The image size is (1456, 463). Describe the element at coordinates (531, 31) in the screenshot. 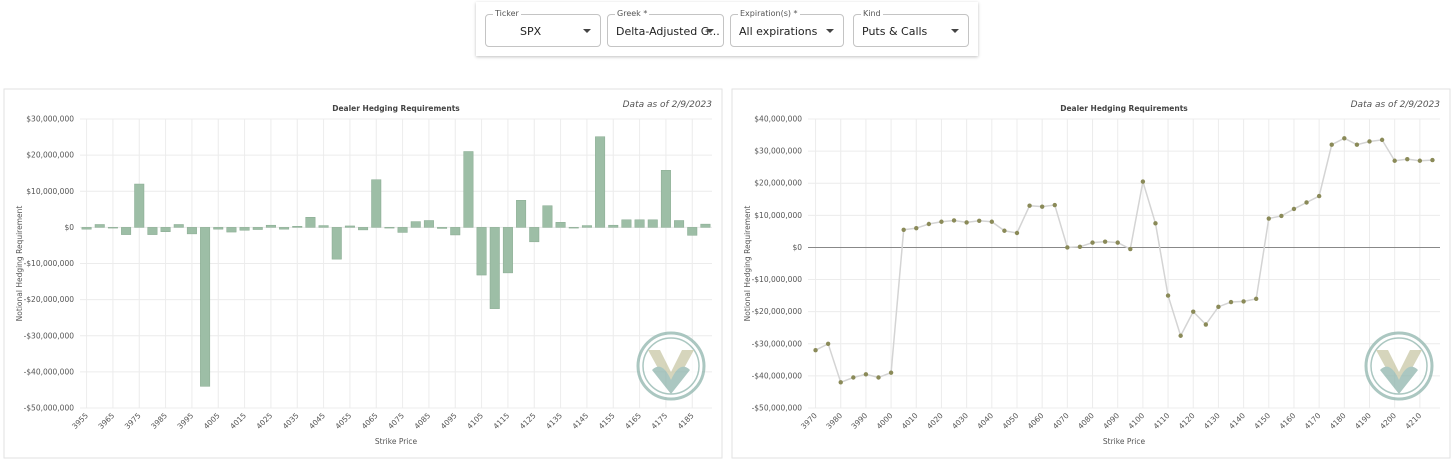

I see `field-value: SPX` at that location.